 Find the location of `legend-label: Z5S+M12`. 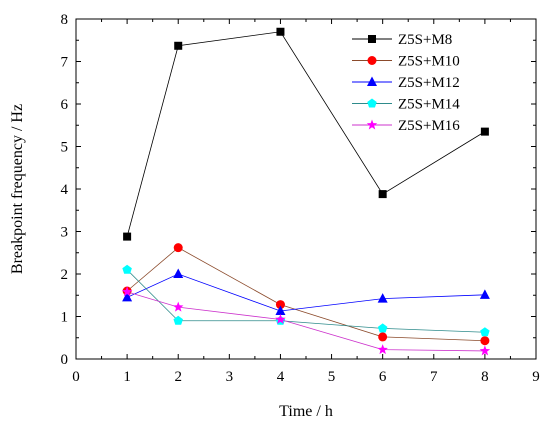

legend-label: Z5S+M12 is located at coordinates (429, 83).